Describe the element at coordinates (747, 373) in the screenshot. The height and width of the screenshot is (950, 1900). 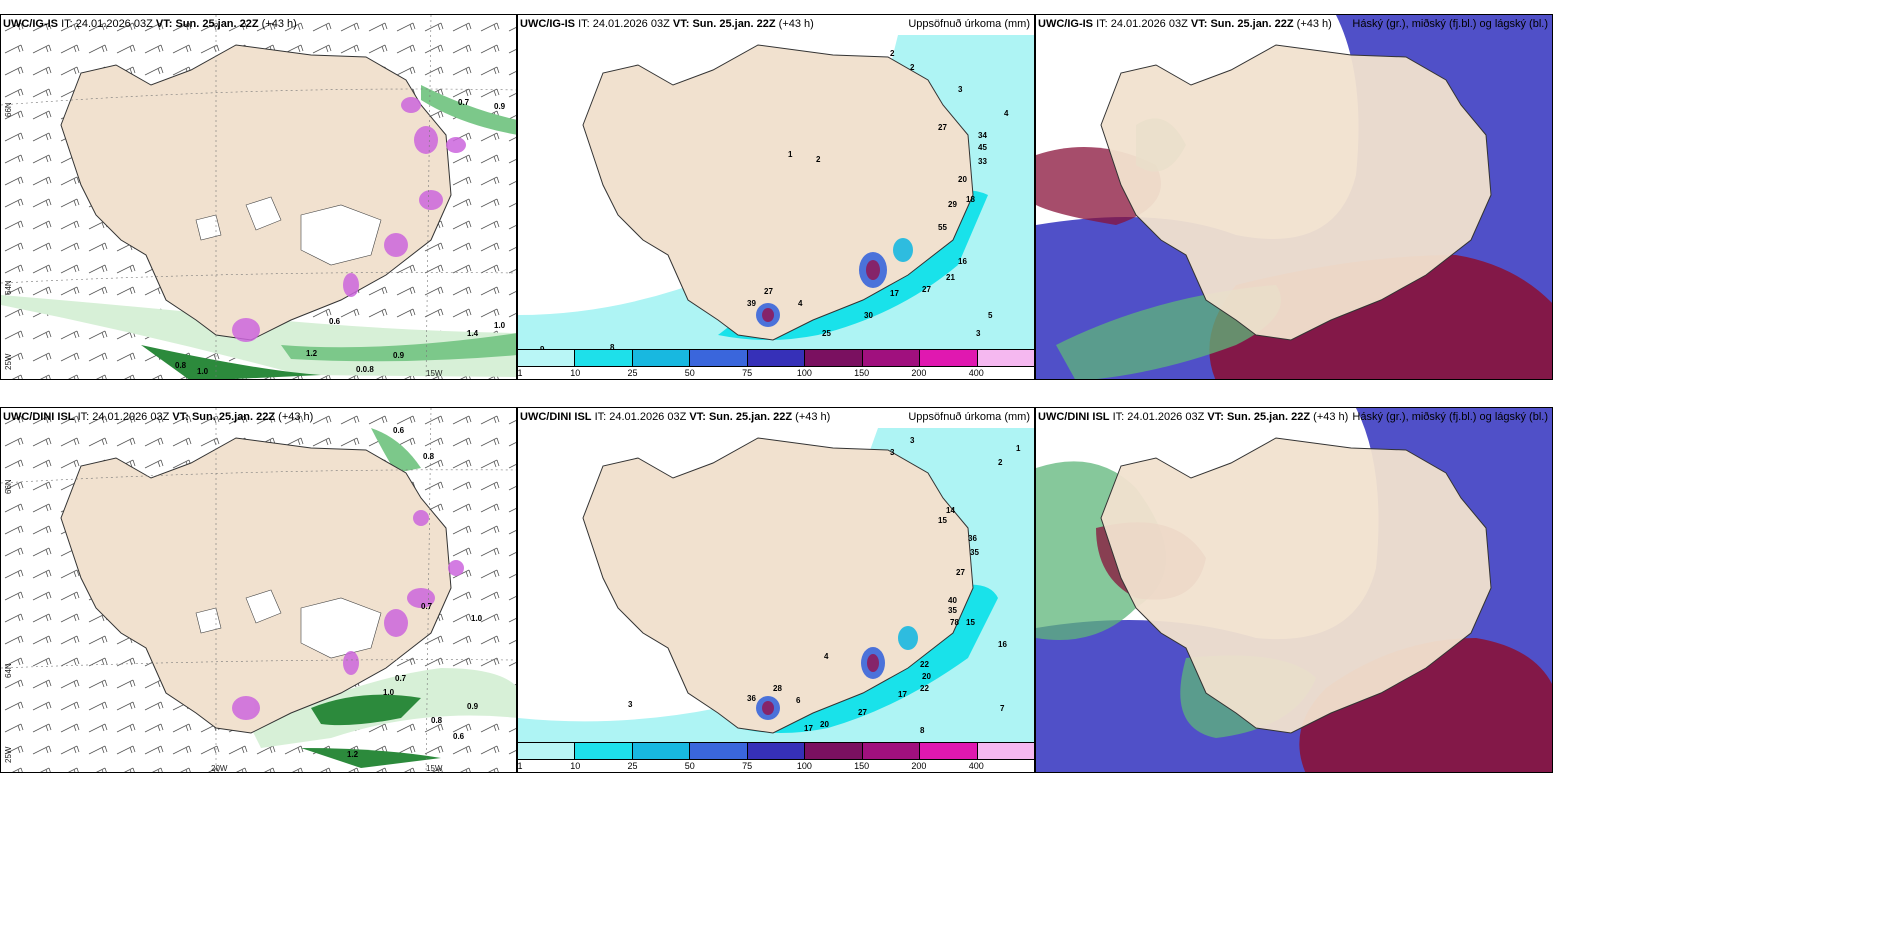
I see `colorbar-label: 75` at that location.